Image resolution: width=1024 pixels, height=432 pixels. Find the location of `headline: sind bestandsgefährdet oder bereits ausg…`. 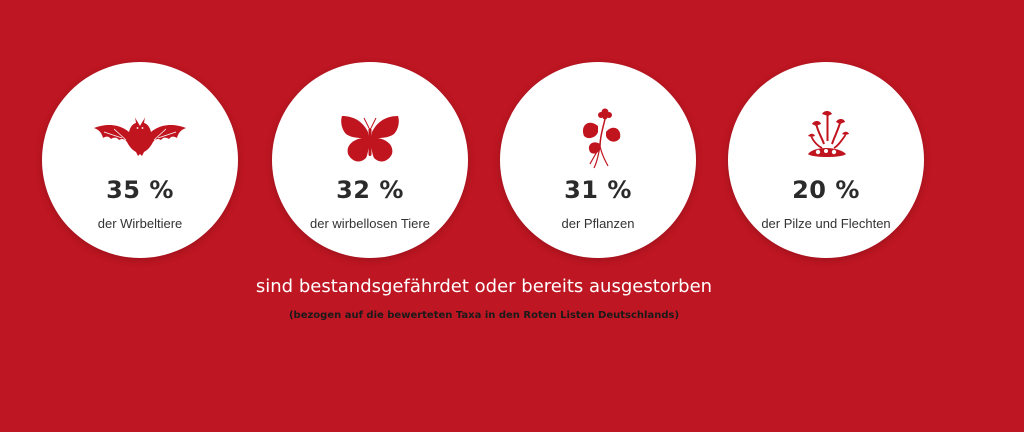

headline: sind bestandsgefährdet oder bereits ausg… is located at coordinates (484, 286).